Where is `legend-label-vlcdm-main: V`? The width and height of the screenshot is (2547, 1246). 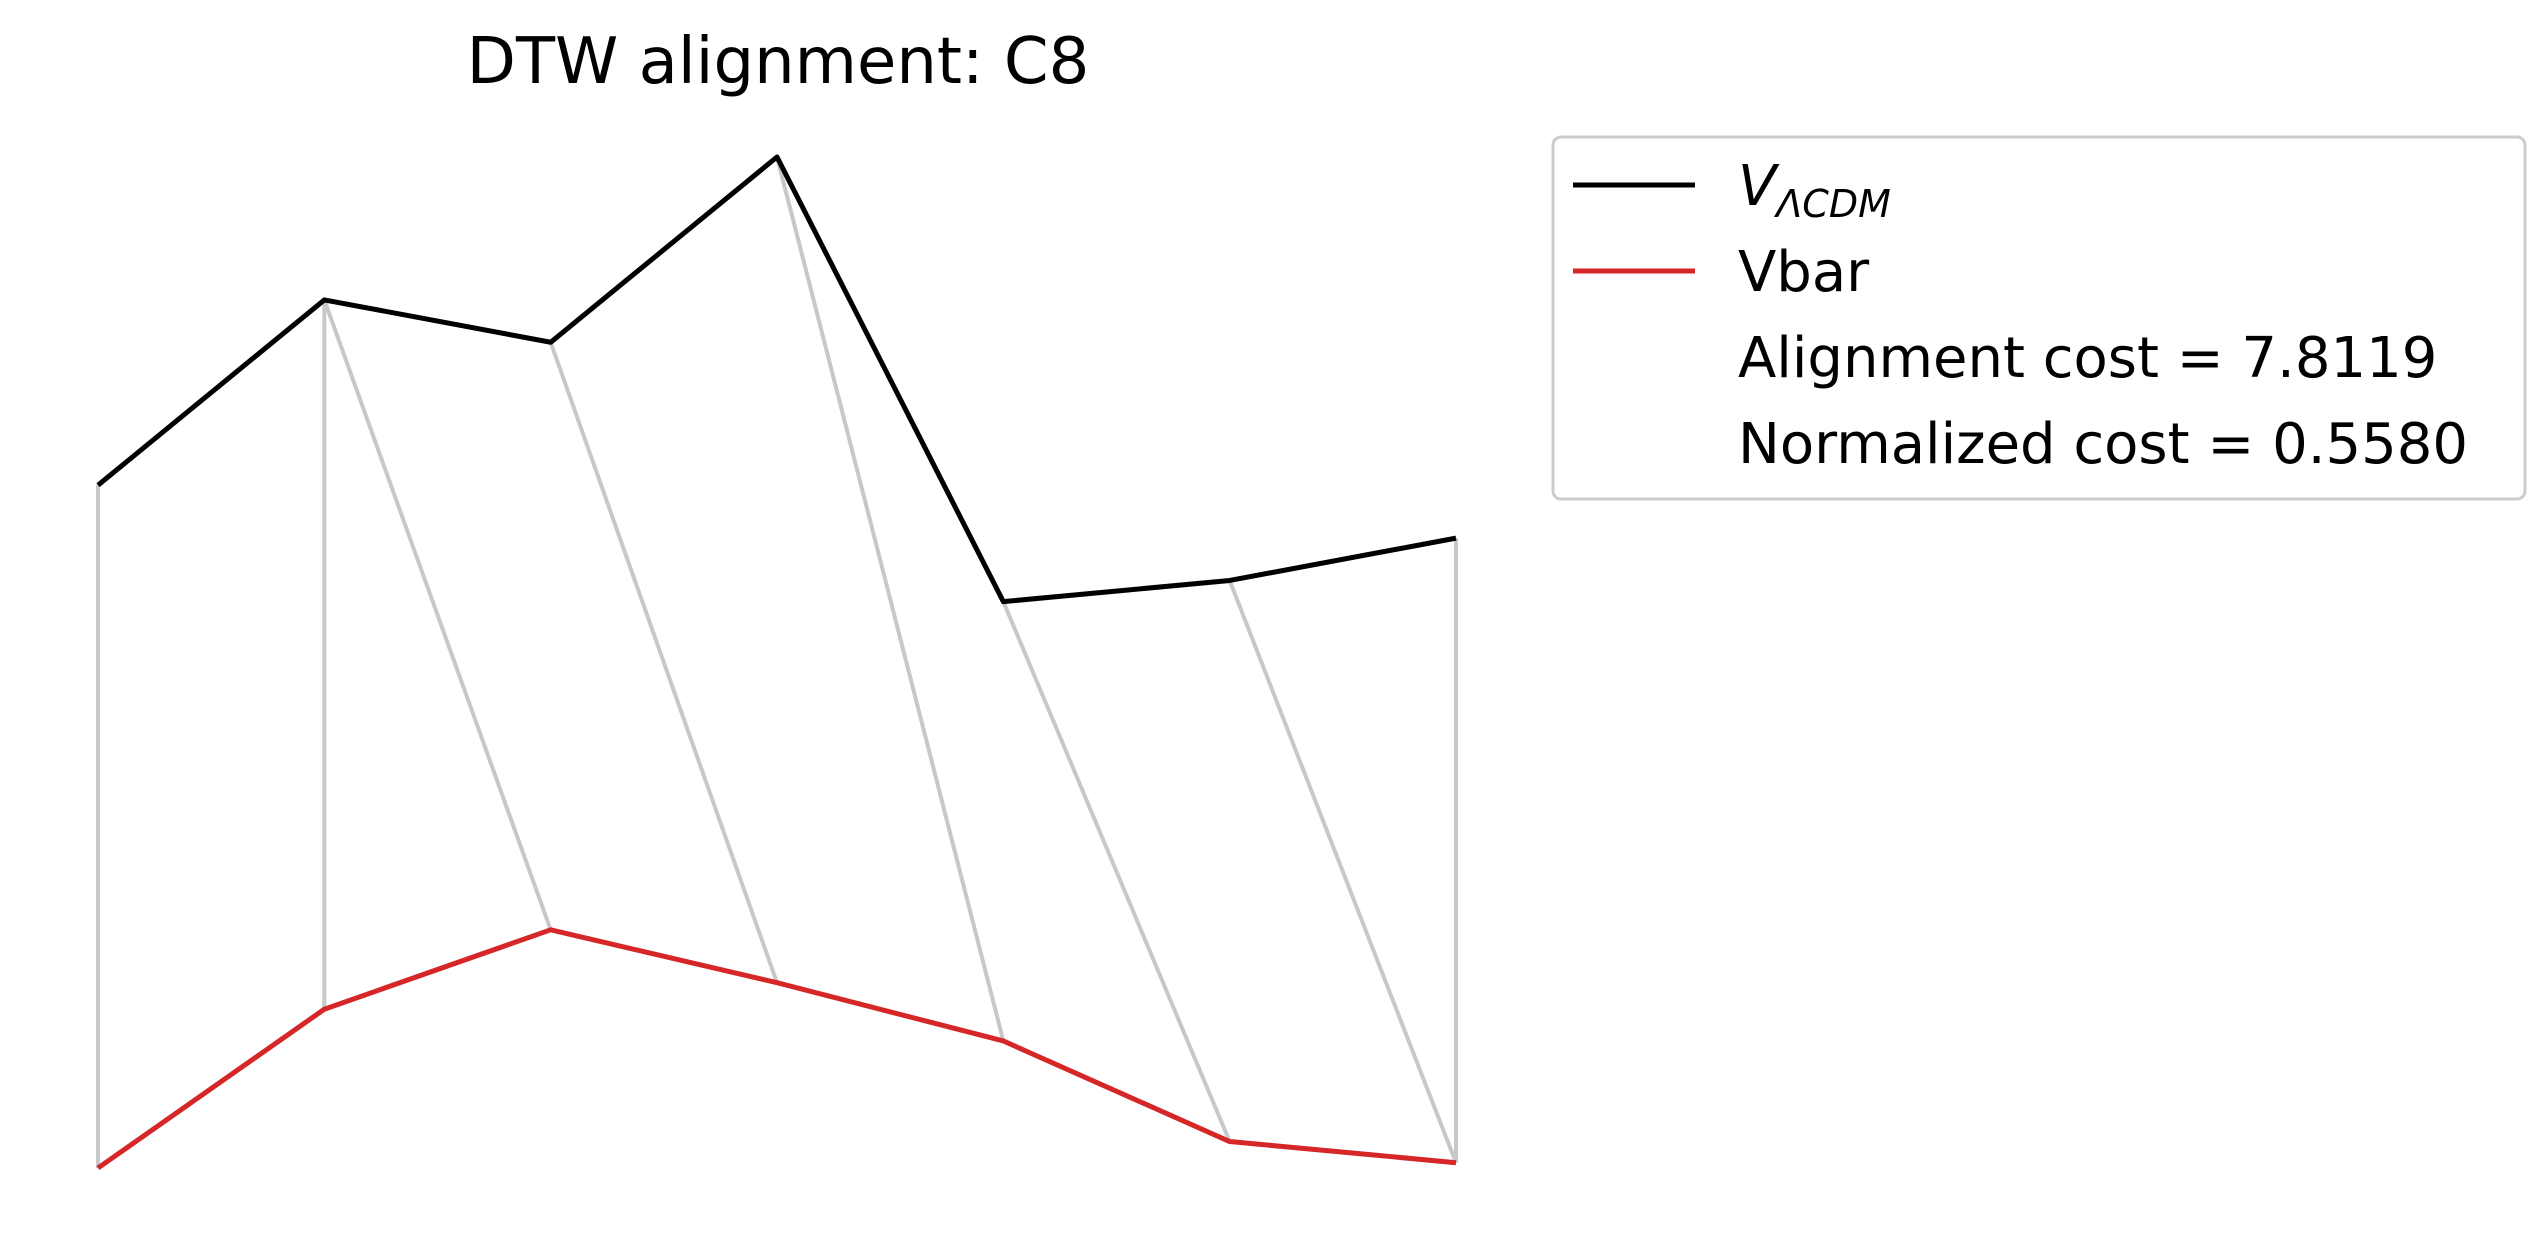
legend-label-vlcdm-main: V is located at coordinates (1759, 186).